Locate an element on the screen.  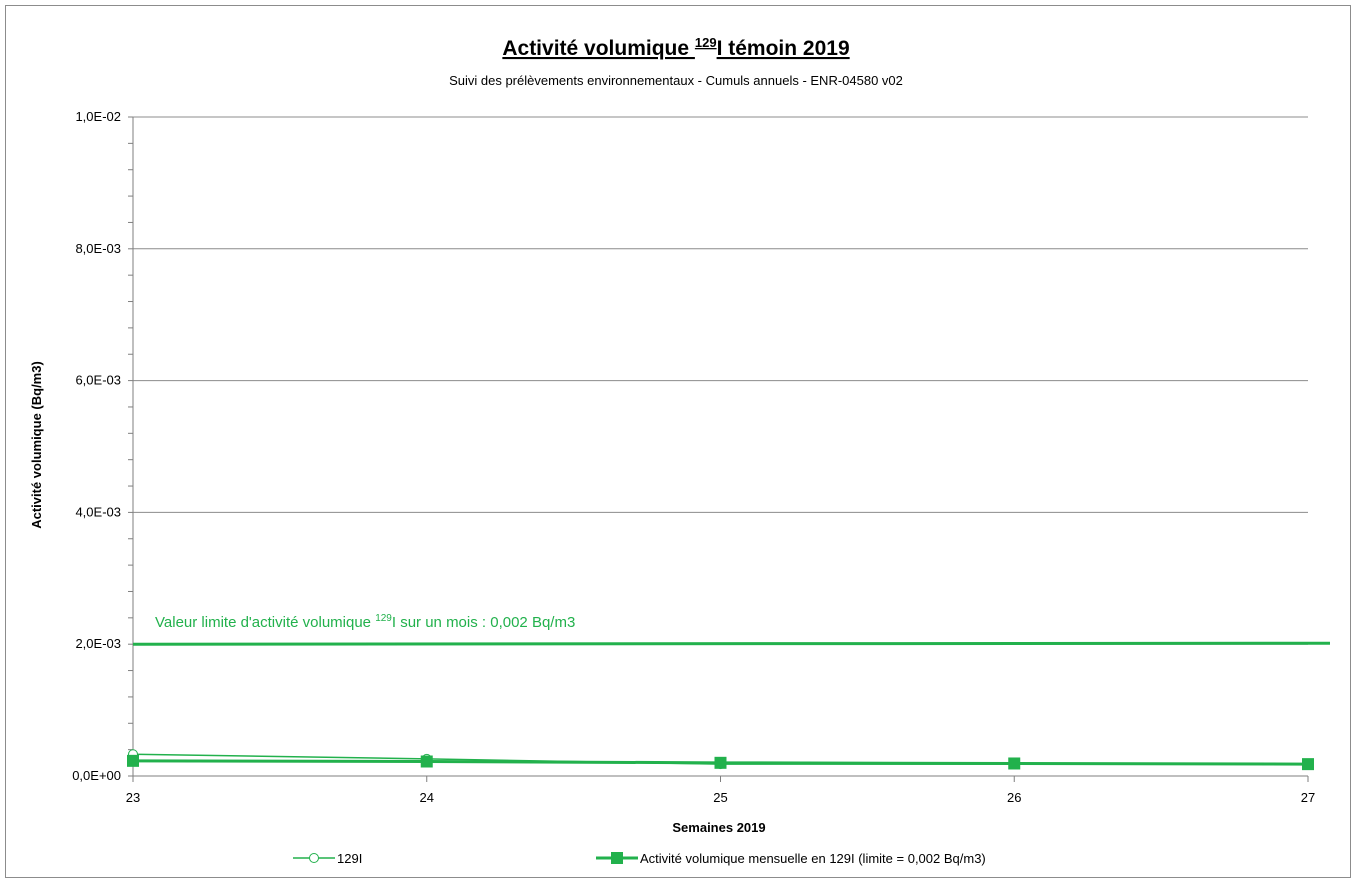
y-tick-label-1: 2,0E-03 is located at coordinates (98, 643).